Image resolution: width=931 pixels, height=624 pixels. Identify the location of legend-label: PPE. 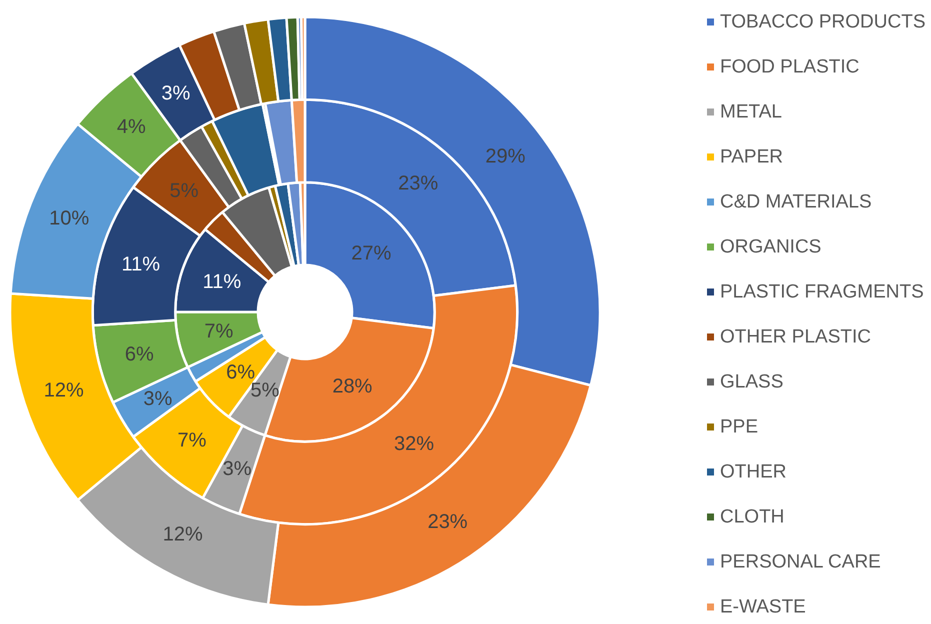
(739, 427).